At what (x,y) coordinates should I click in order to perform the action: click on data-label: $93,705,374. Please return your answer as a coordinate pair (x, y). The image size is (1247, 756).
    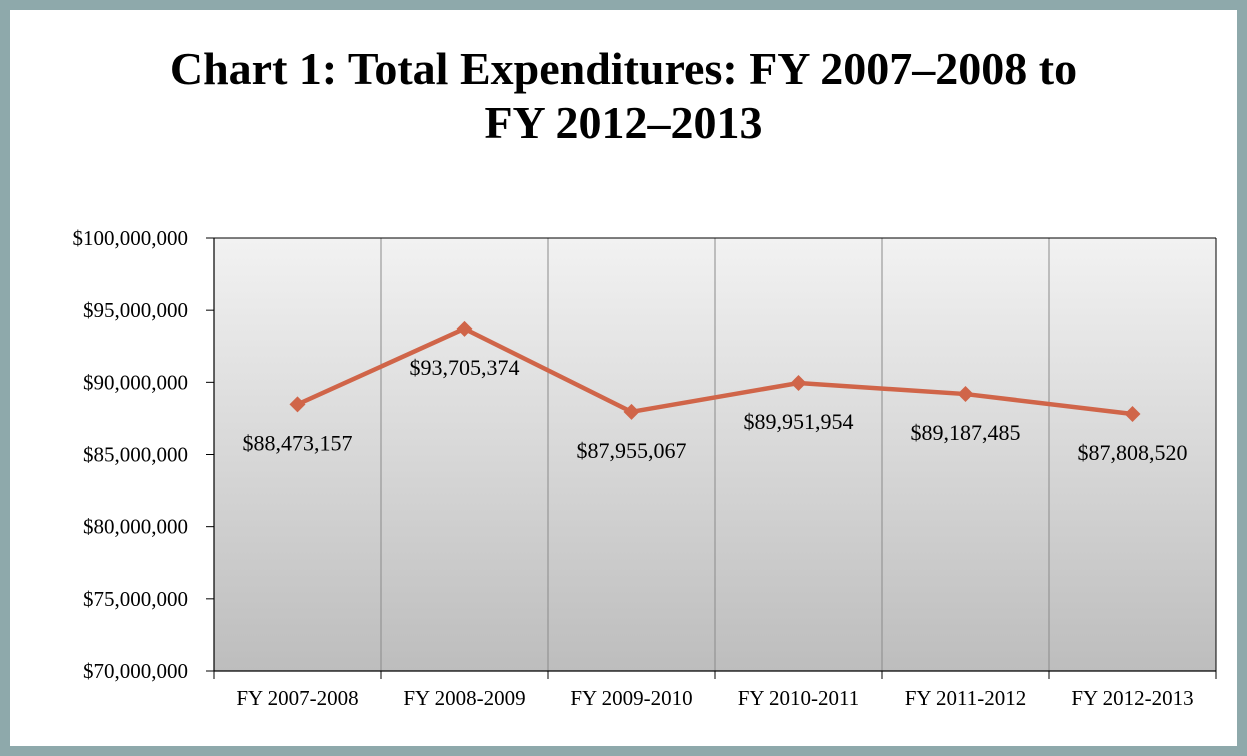
    Looking at the image, I should click on (465, 367).